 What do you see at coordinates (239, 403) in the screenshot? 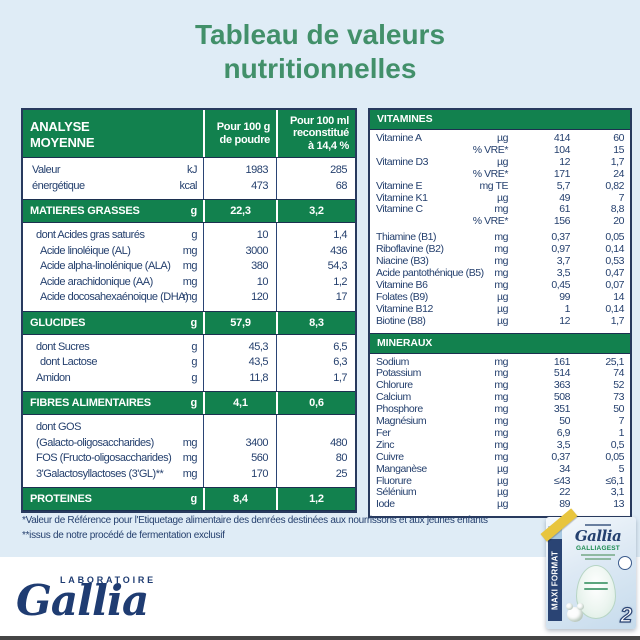
I see `value-per-100g: 4,1` at bounding box center [239, 403].